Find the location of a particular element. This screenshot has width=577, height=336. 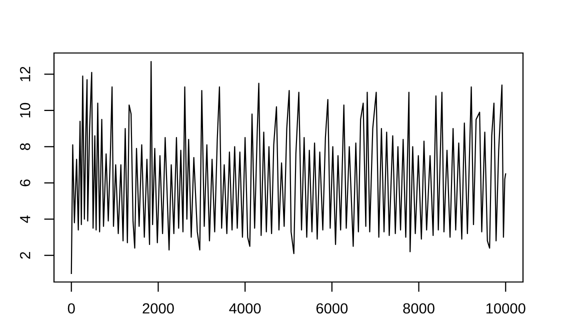

y-tick-label: 4 is located at coordinates (25, 219).